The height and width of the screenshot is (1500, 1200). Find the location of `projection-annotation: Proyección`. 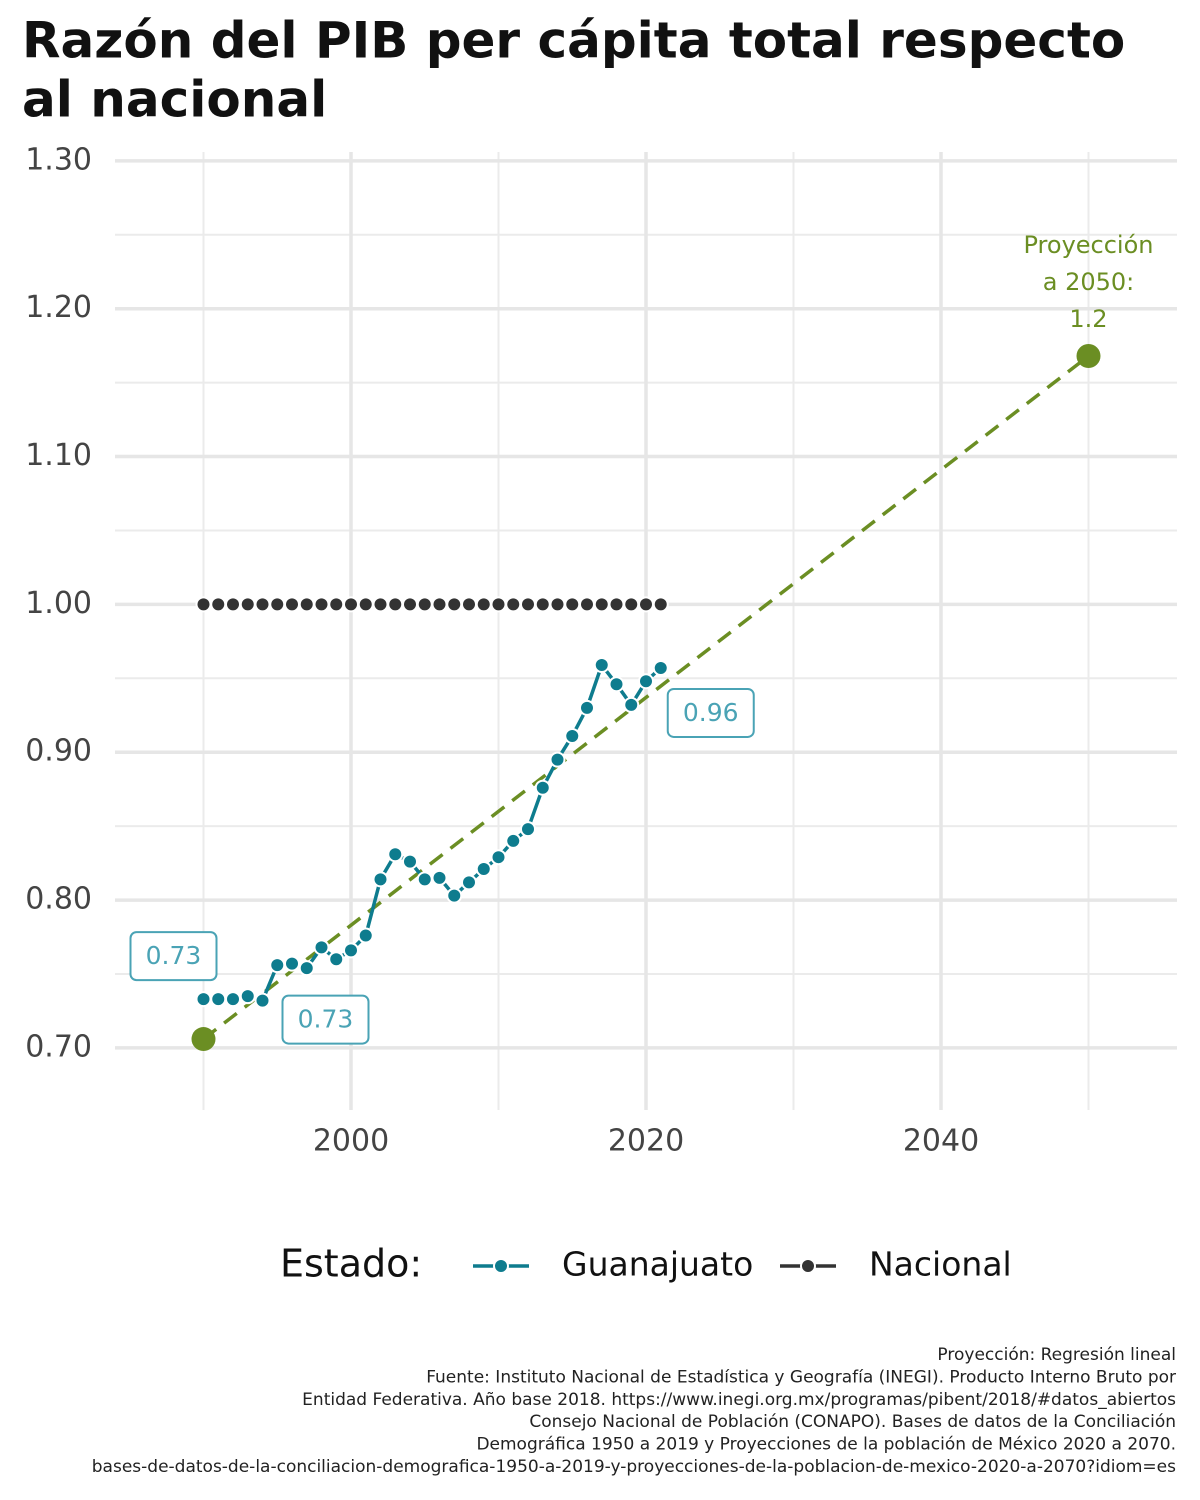

projection-annotation: Proyección is located at coordinates (1089, 245).